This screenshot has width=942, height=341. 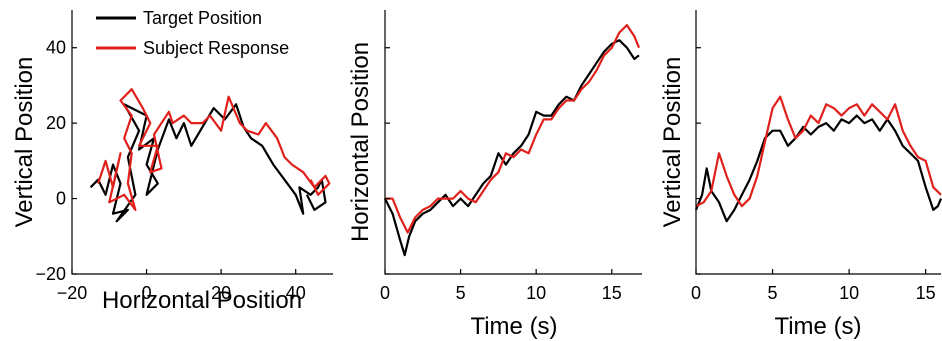 What do you see at coordinates (24, 142) in the screenshot?
I see `trajectory-y-axis-label: Vertical Position` at bounding box center [24, 142].